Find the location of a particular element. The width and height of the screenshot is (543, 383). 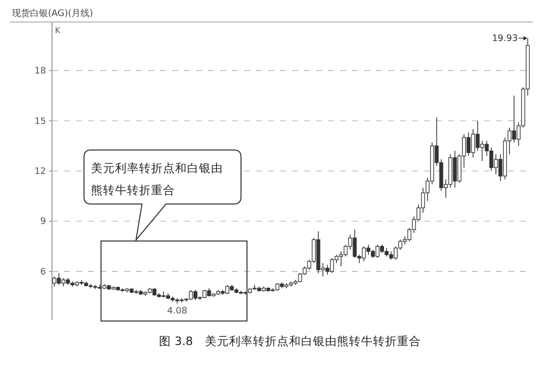

y-tick-label: 18 is located at coordinates (40, 71).